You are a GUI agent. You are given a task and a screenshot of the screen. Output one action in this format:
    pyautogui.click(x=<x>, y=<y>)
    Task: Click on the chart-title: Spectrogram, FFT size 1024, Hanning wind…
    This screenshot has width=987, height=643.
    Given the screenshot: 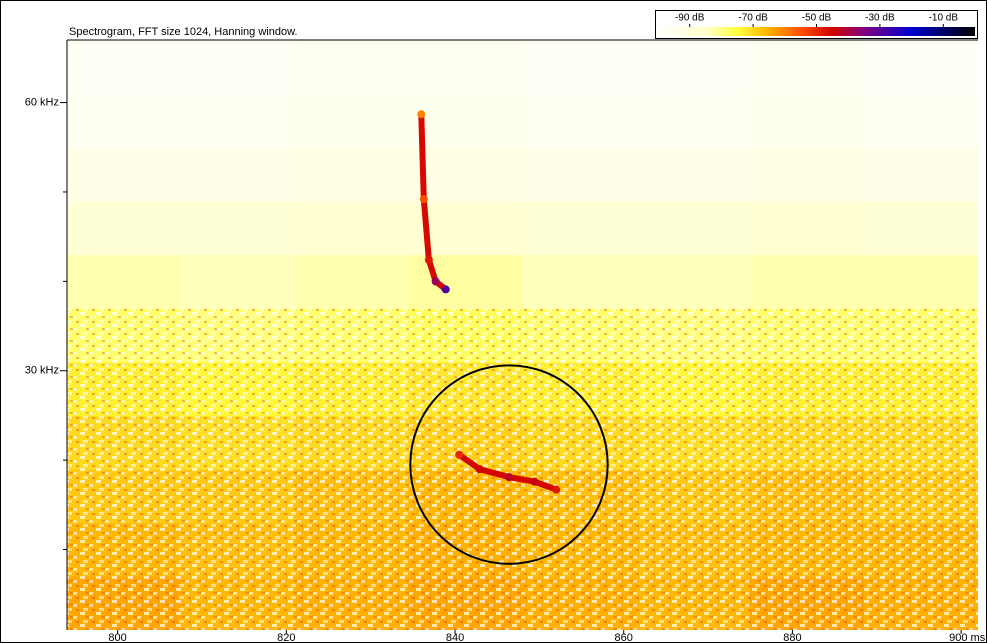 What is the action you would take?
    pyautogui.click(x=183, y=32)
    